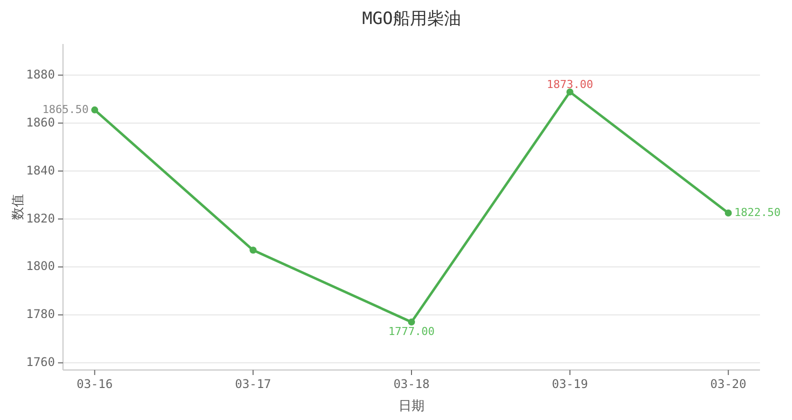 The height and width of the screenshot is (420, 792). Describe the element at coordinates (411, 331) in the screenshot. I see `data-label: 1777.00` at that location.